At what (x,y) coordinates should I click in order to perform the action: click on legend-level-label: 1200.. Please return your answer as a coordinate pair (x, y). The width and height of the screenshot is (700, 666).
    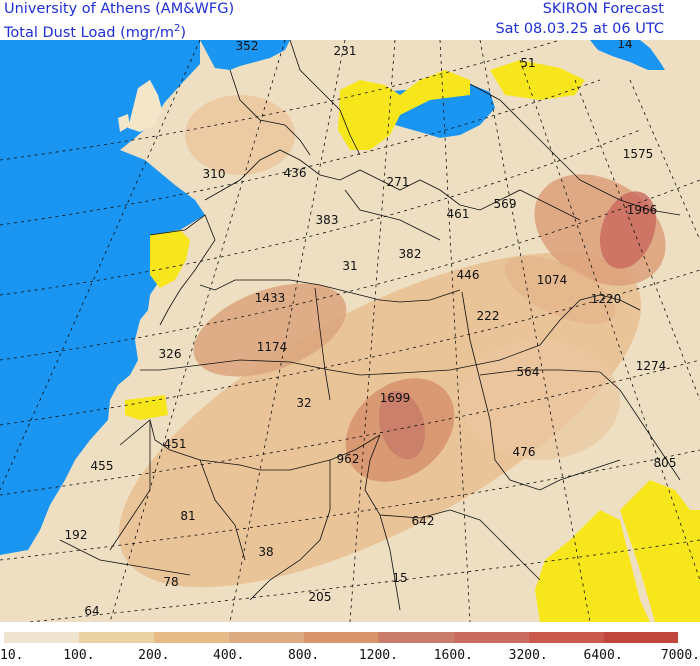
    Looking at the image, I should click on (378, 655).